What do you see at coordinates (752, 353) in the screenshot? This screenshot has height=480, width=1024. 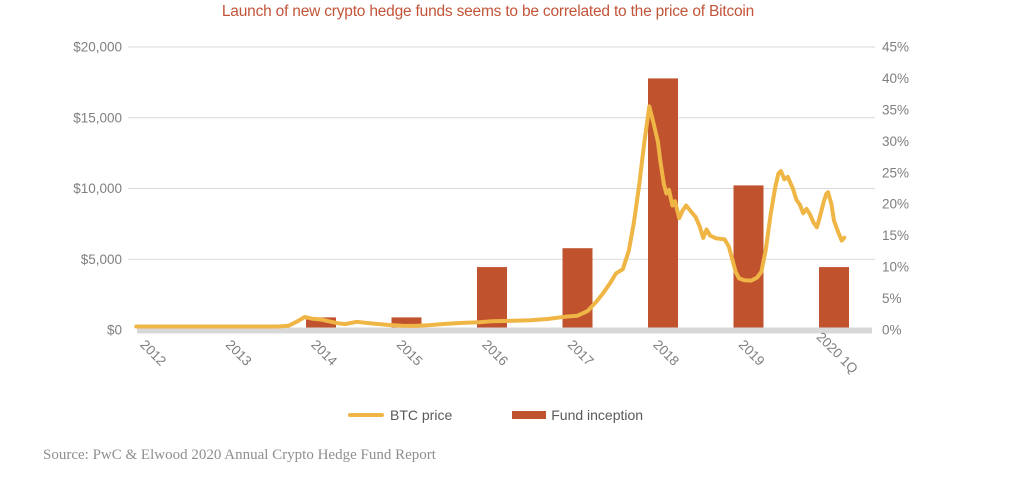 I see `x-axis-label-2019: 2019` at bounding box center [752, 353].